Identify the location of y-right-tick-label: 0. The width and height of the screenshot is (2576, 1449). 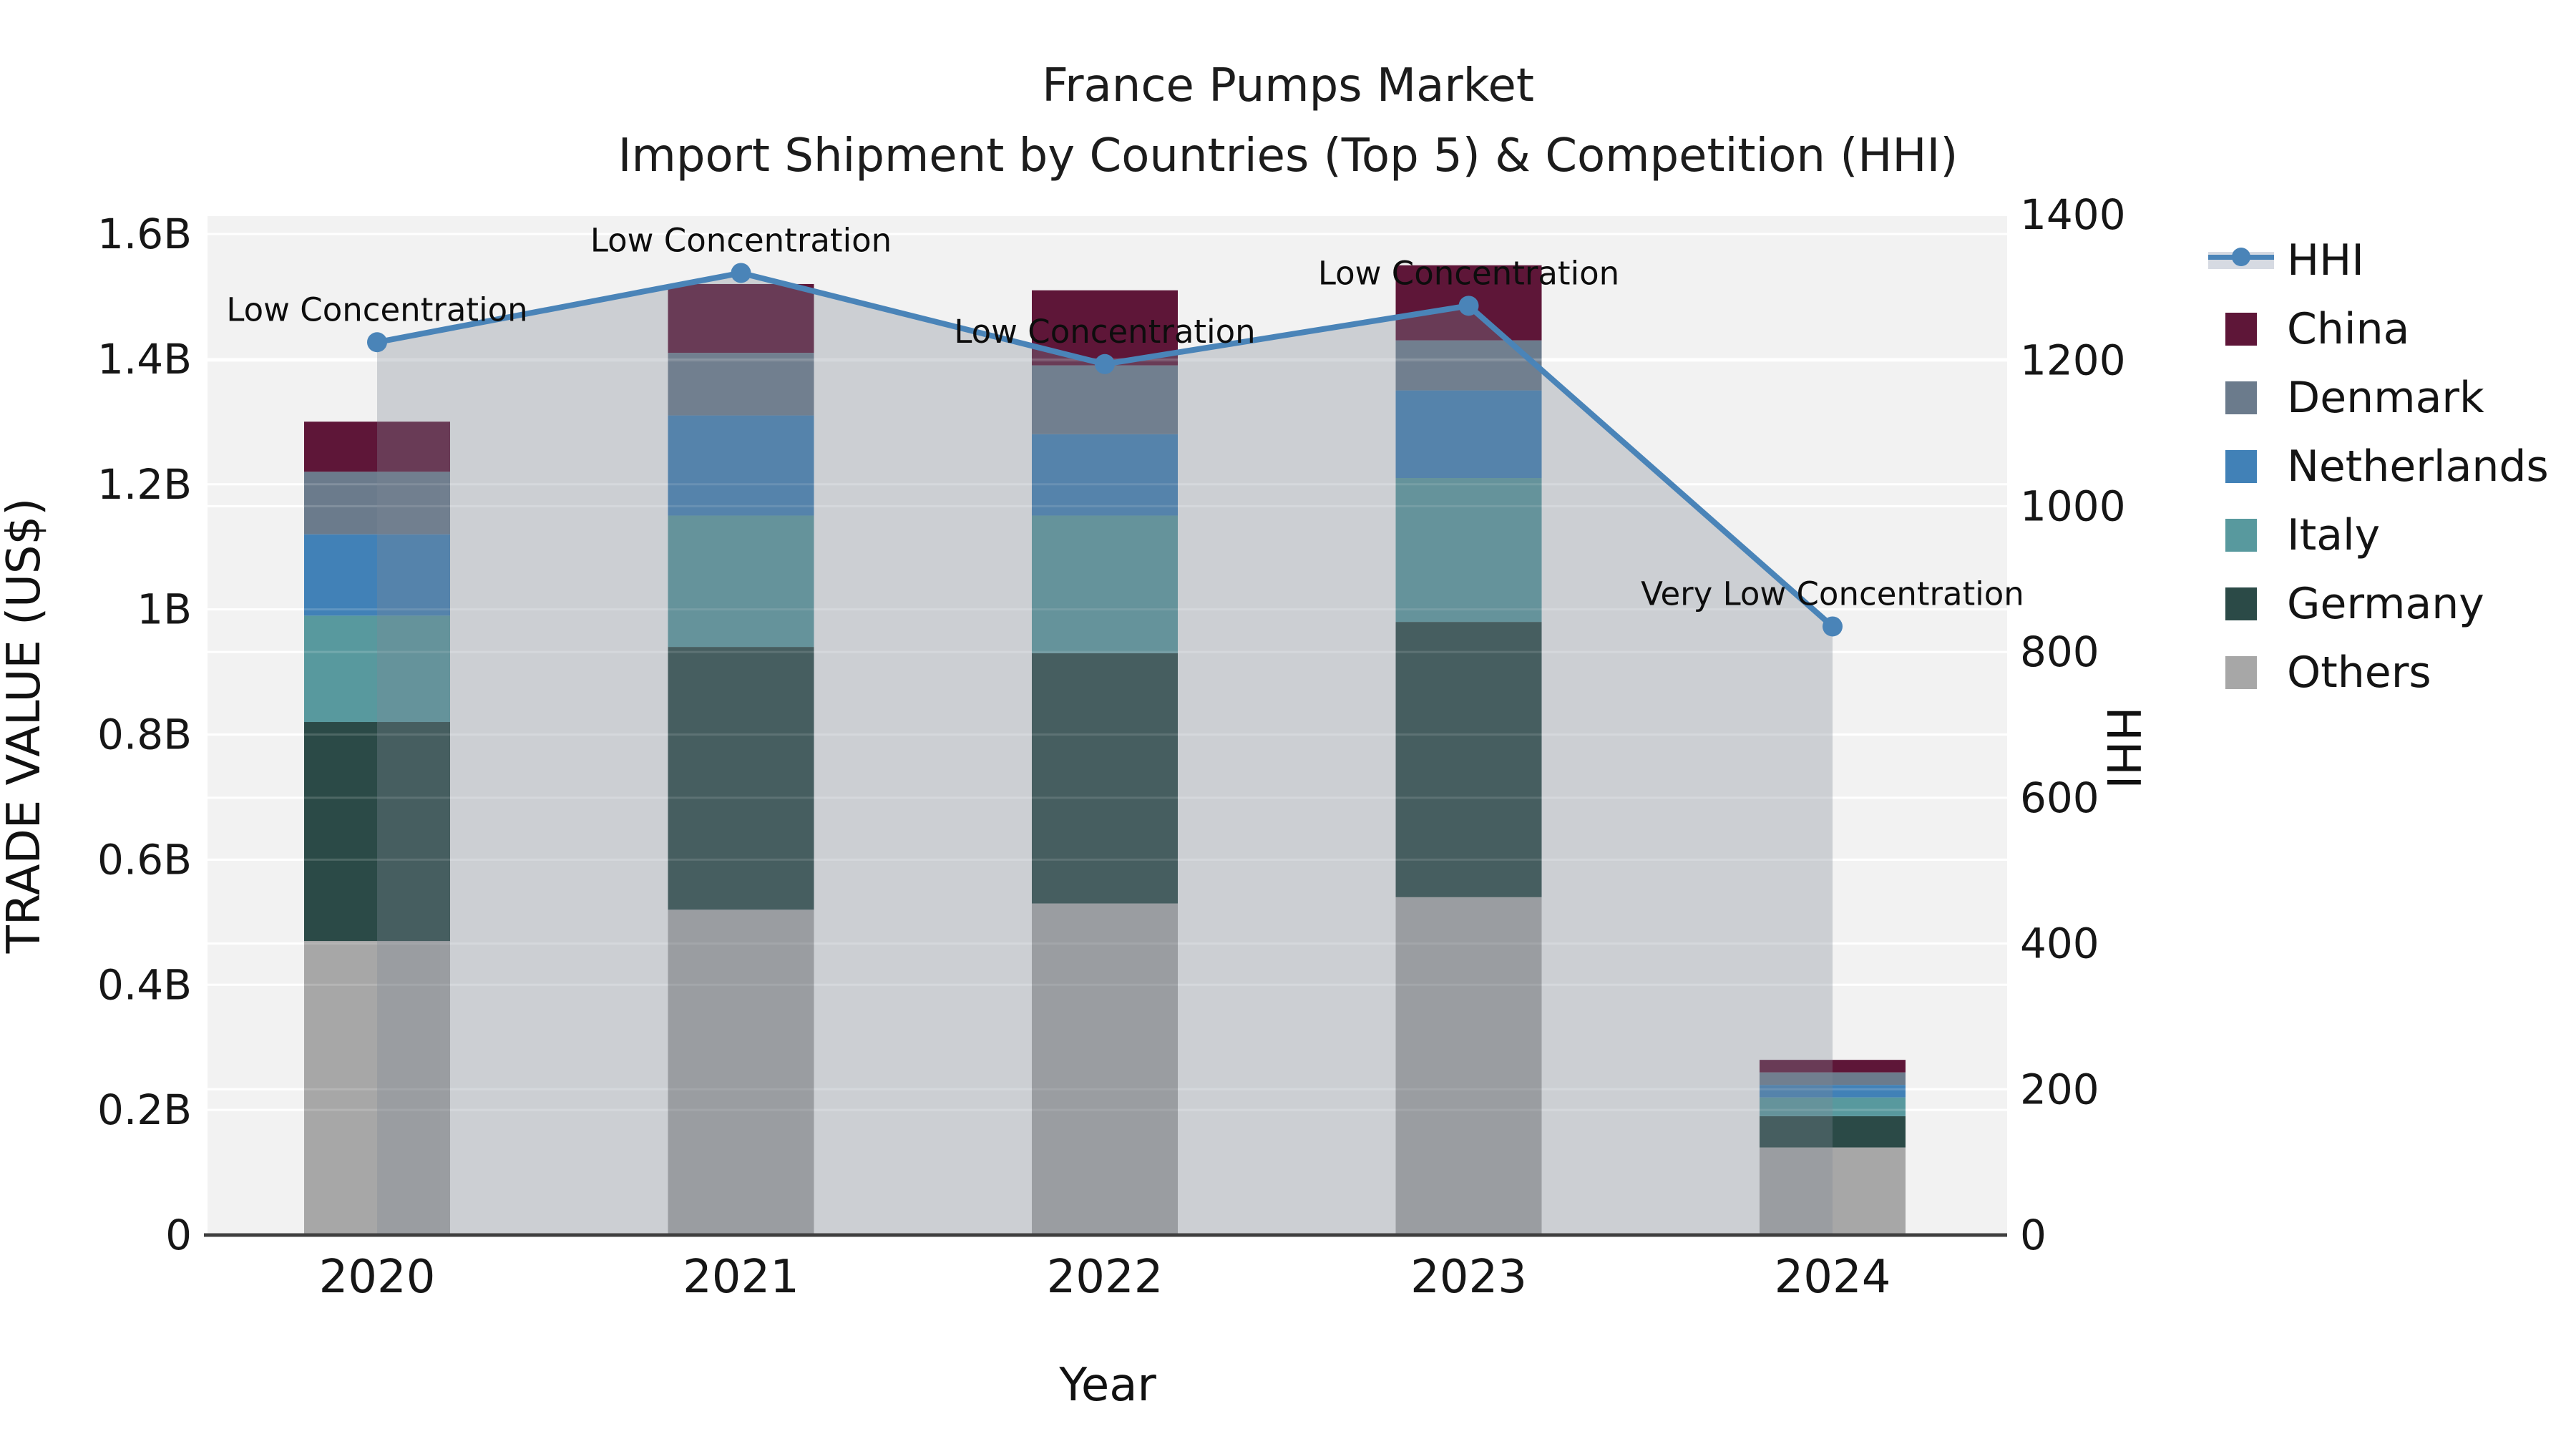
(2033, 1235).